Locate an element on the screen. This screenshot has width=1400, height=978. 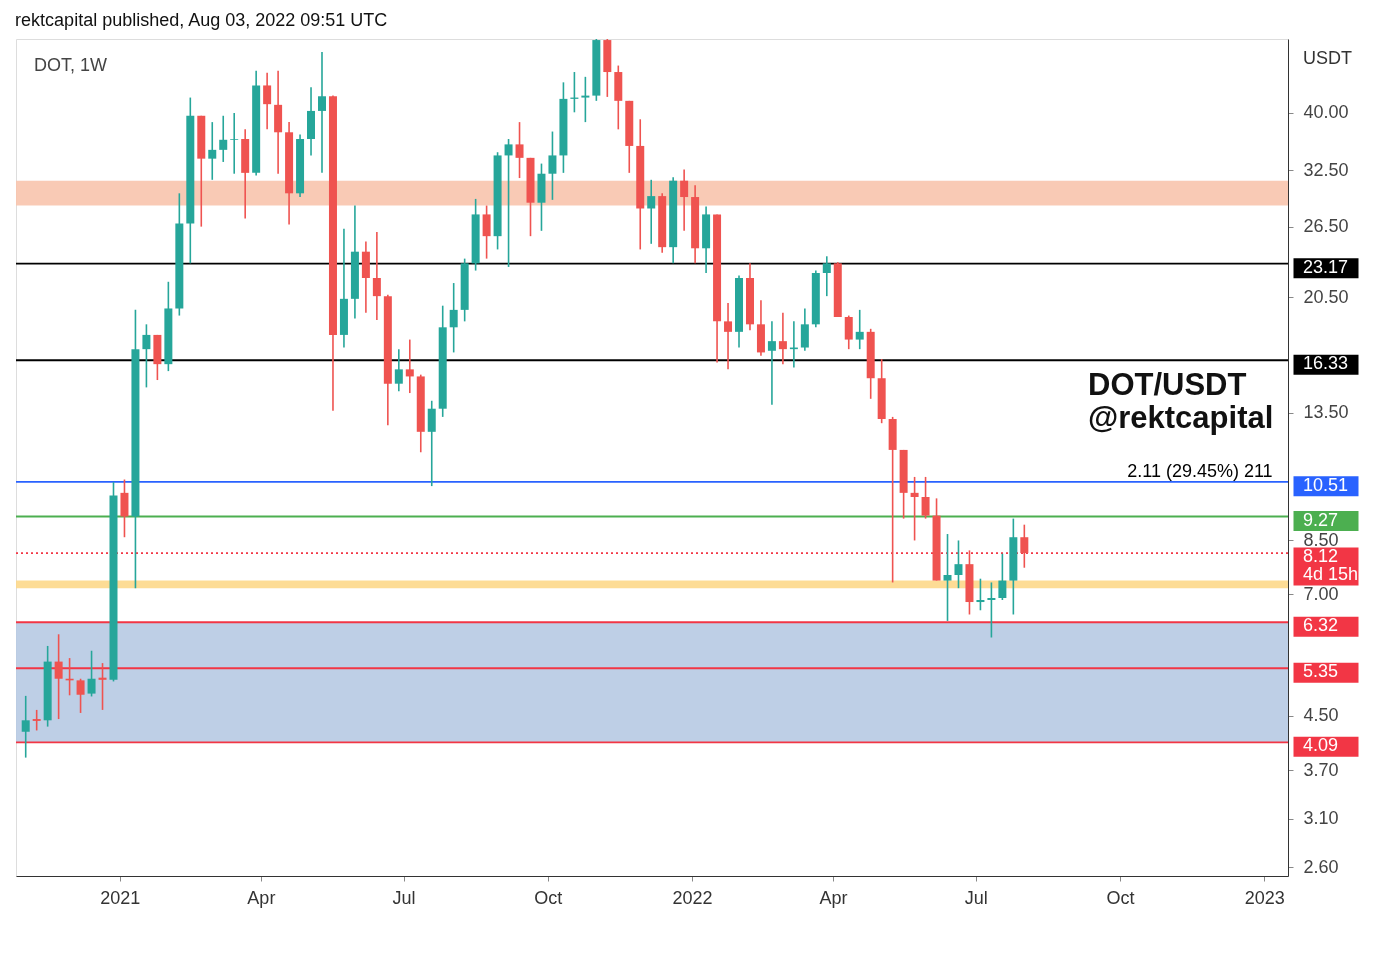
ref-line-label: 9.27 is located at coordinates (1321, 519).